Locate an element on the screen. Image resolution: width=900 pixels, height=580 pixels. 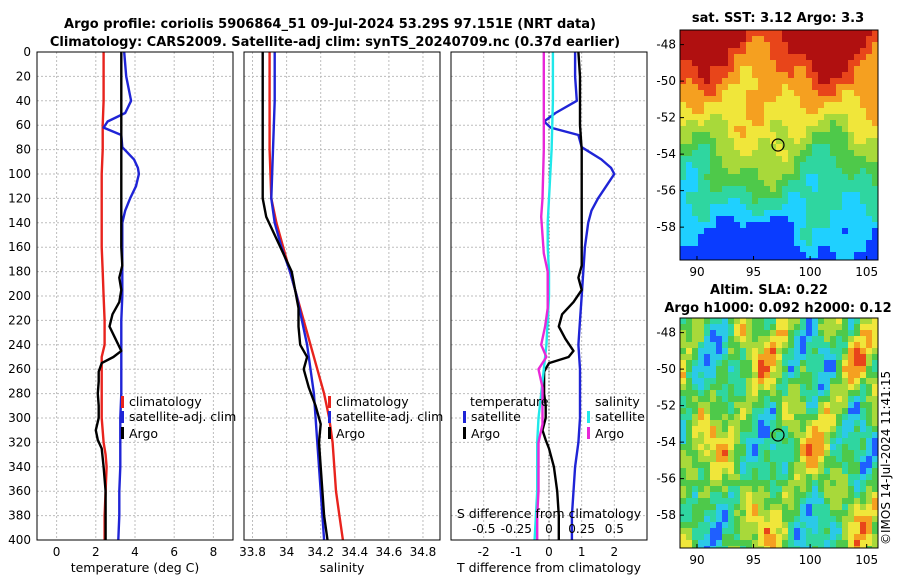
legend-label-s-argo: Argo is located at coordinates (609, 433).